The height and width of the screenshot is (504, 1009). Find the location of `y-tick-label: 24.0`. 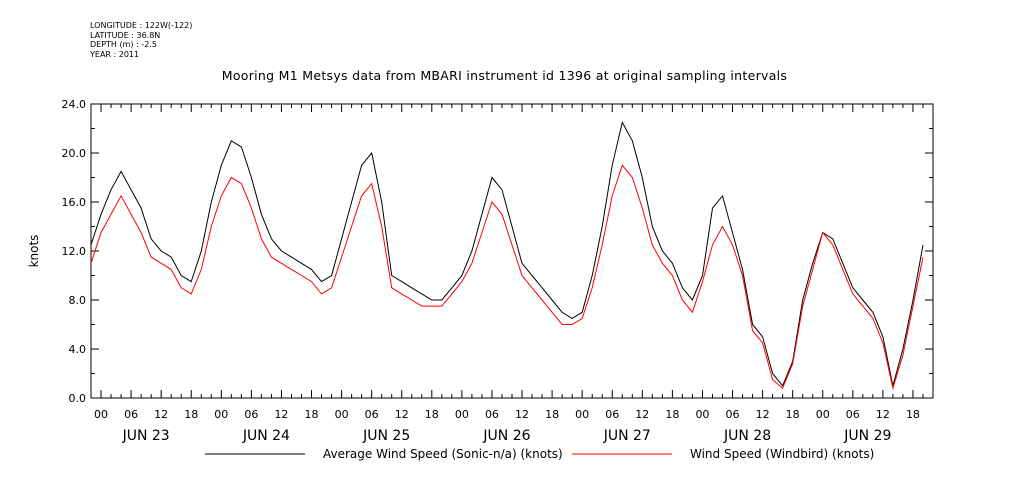

y-tick-label: 24.0 is located at coordinates (74, 104).